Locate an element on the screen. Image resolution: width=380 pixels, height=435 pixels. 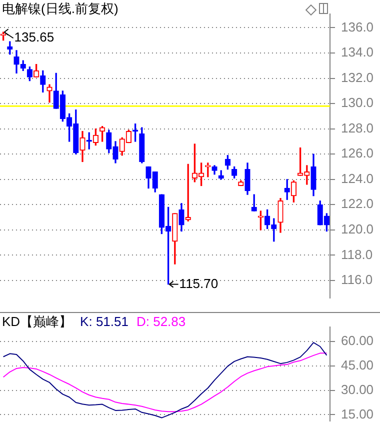
y-tick-label: 124.0 is located at coordinates (357, 178).